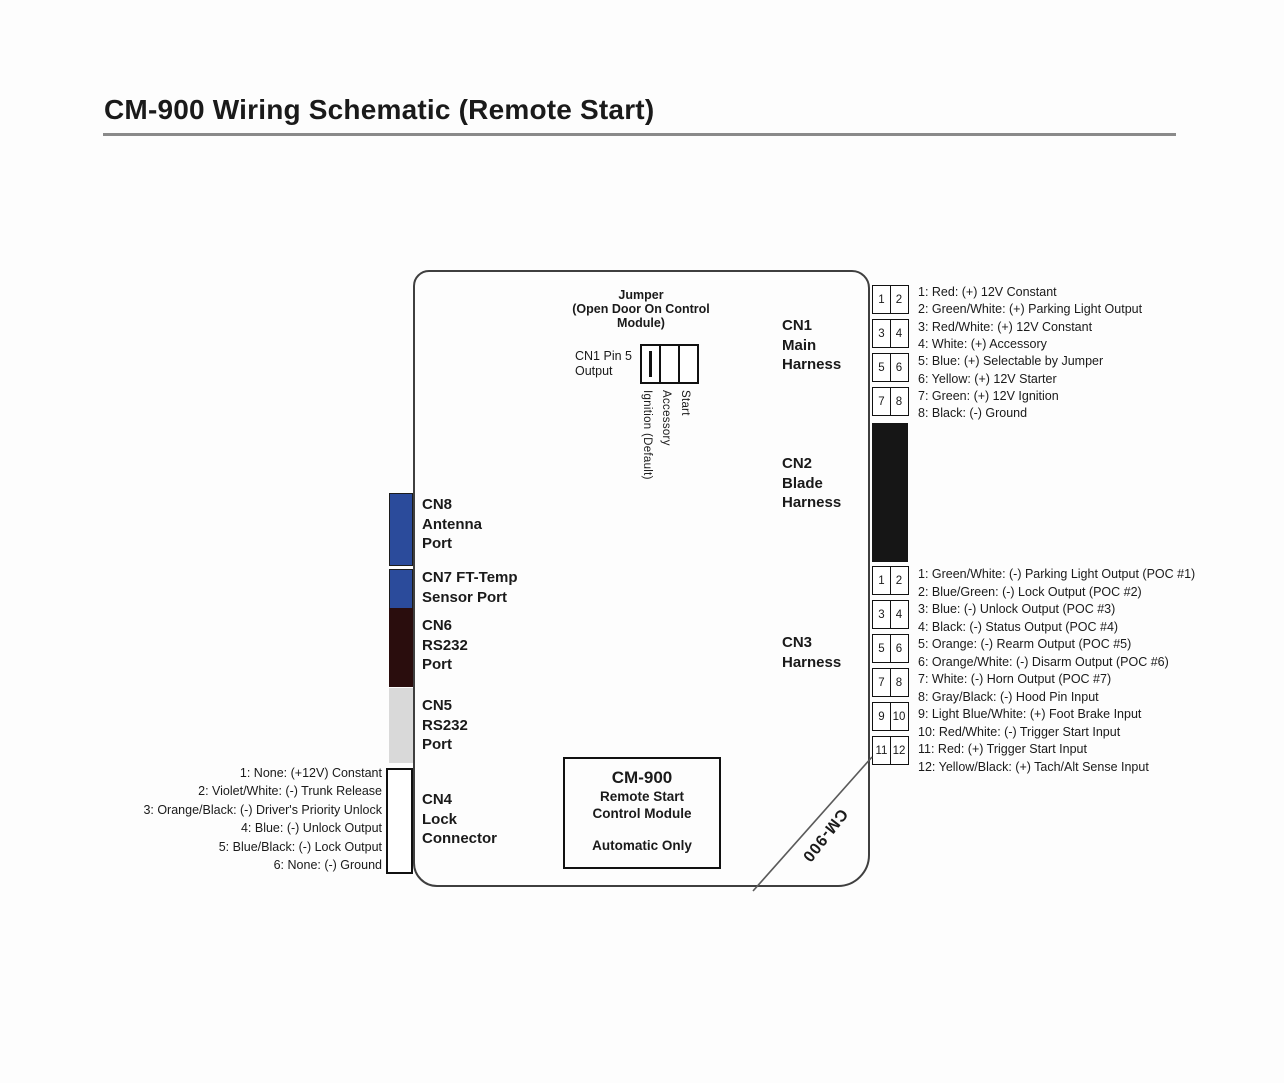 This screenshot has height=1083, width=1284. Describe the element at coordinates (642, 796) in the screenshot. I see `module-type-line1: Remote Start` at that location.